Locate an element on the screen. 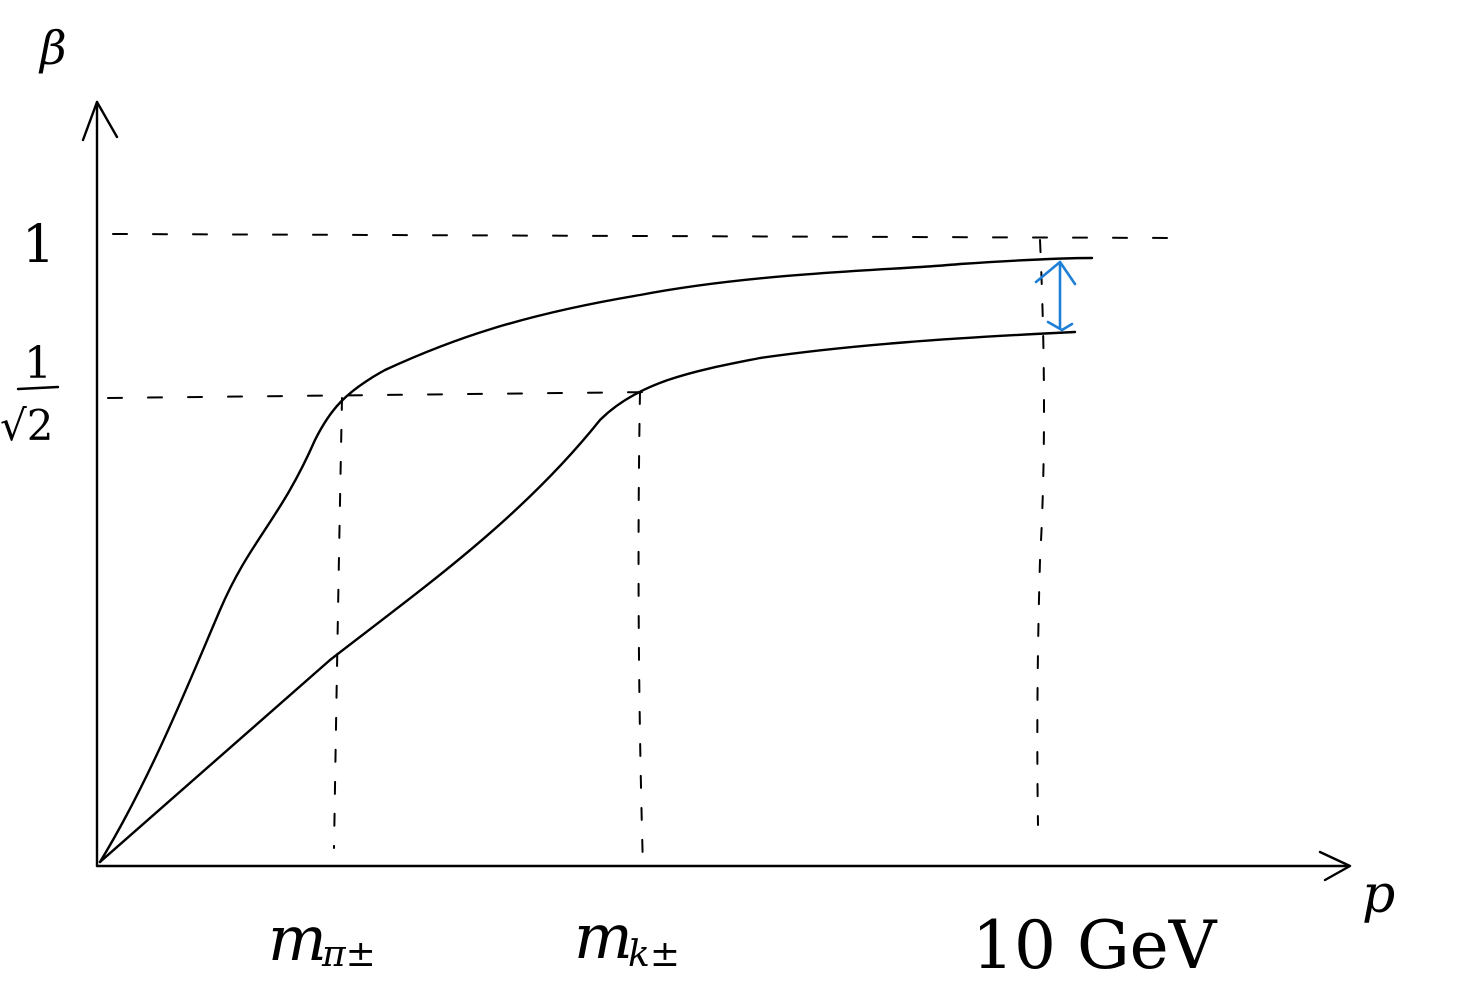 The height and width of the screenshot is (999, 1472). y-tick-inv-sqrt2-numerator: 1 is located at coordinates (38, 363).